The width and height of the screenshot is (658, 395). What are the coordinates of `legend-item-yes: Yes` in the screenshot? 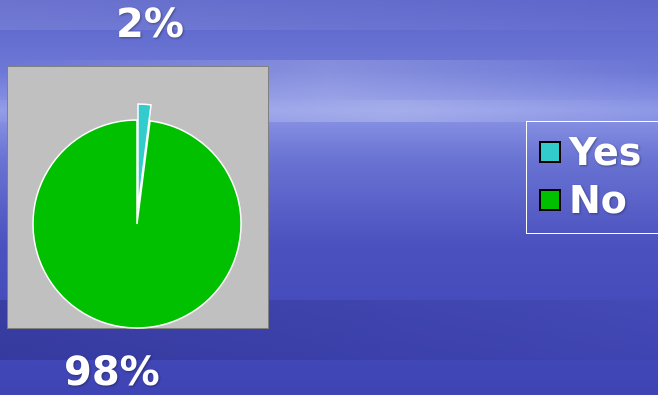 It's located at (590, 152).